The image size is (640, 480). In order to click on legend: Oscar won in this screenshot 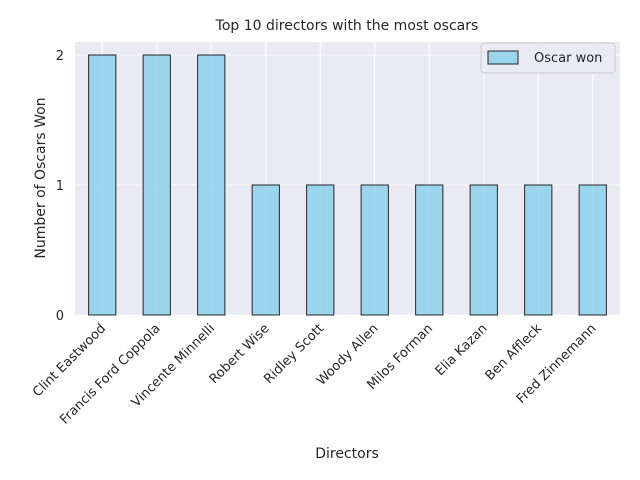, I will do `click(548, 58)`.